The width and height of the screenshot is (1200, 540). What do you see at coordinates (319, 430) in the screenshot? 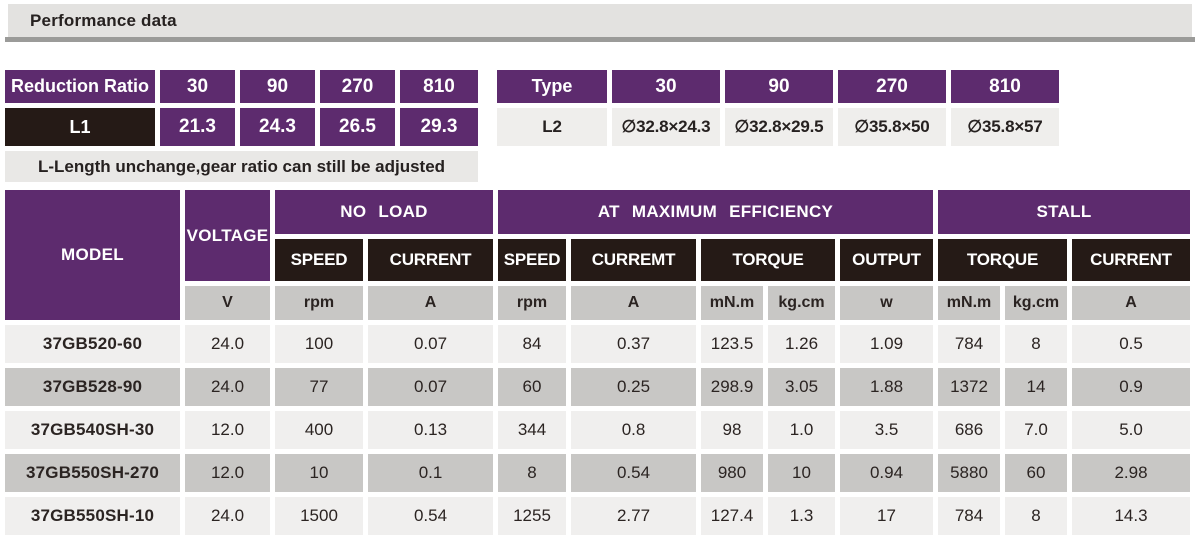
I see `value-cell: 400` at bounding box center [319, 430].